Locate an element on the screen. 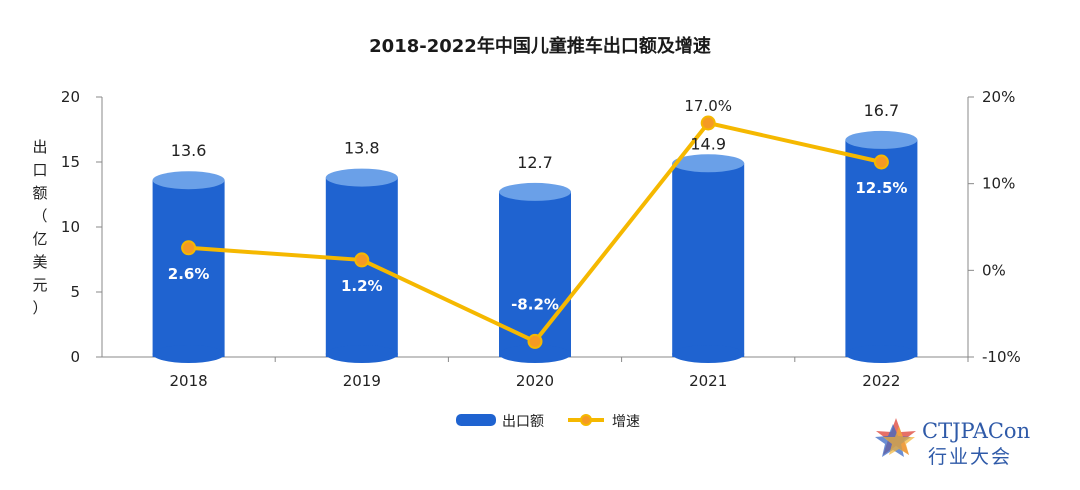 This screenshot has height=490, width=1080. y-axis-label-char: 口 is located at coordinates (39, 170).